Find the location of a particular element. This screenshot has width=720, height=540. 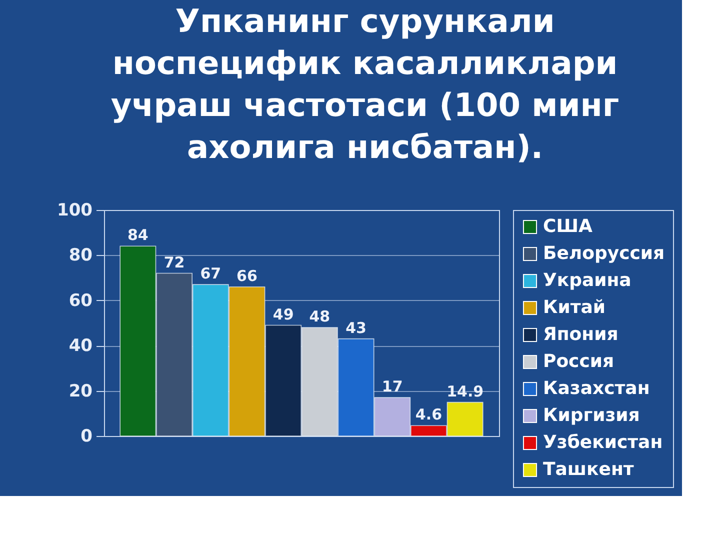

y-tick-label: 80 is located at coordinates (80, 256).